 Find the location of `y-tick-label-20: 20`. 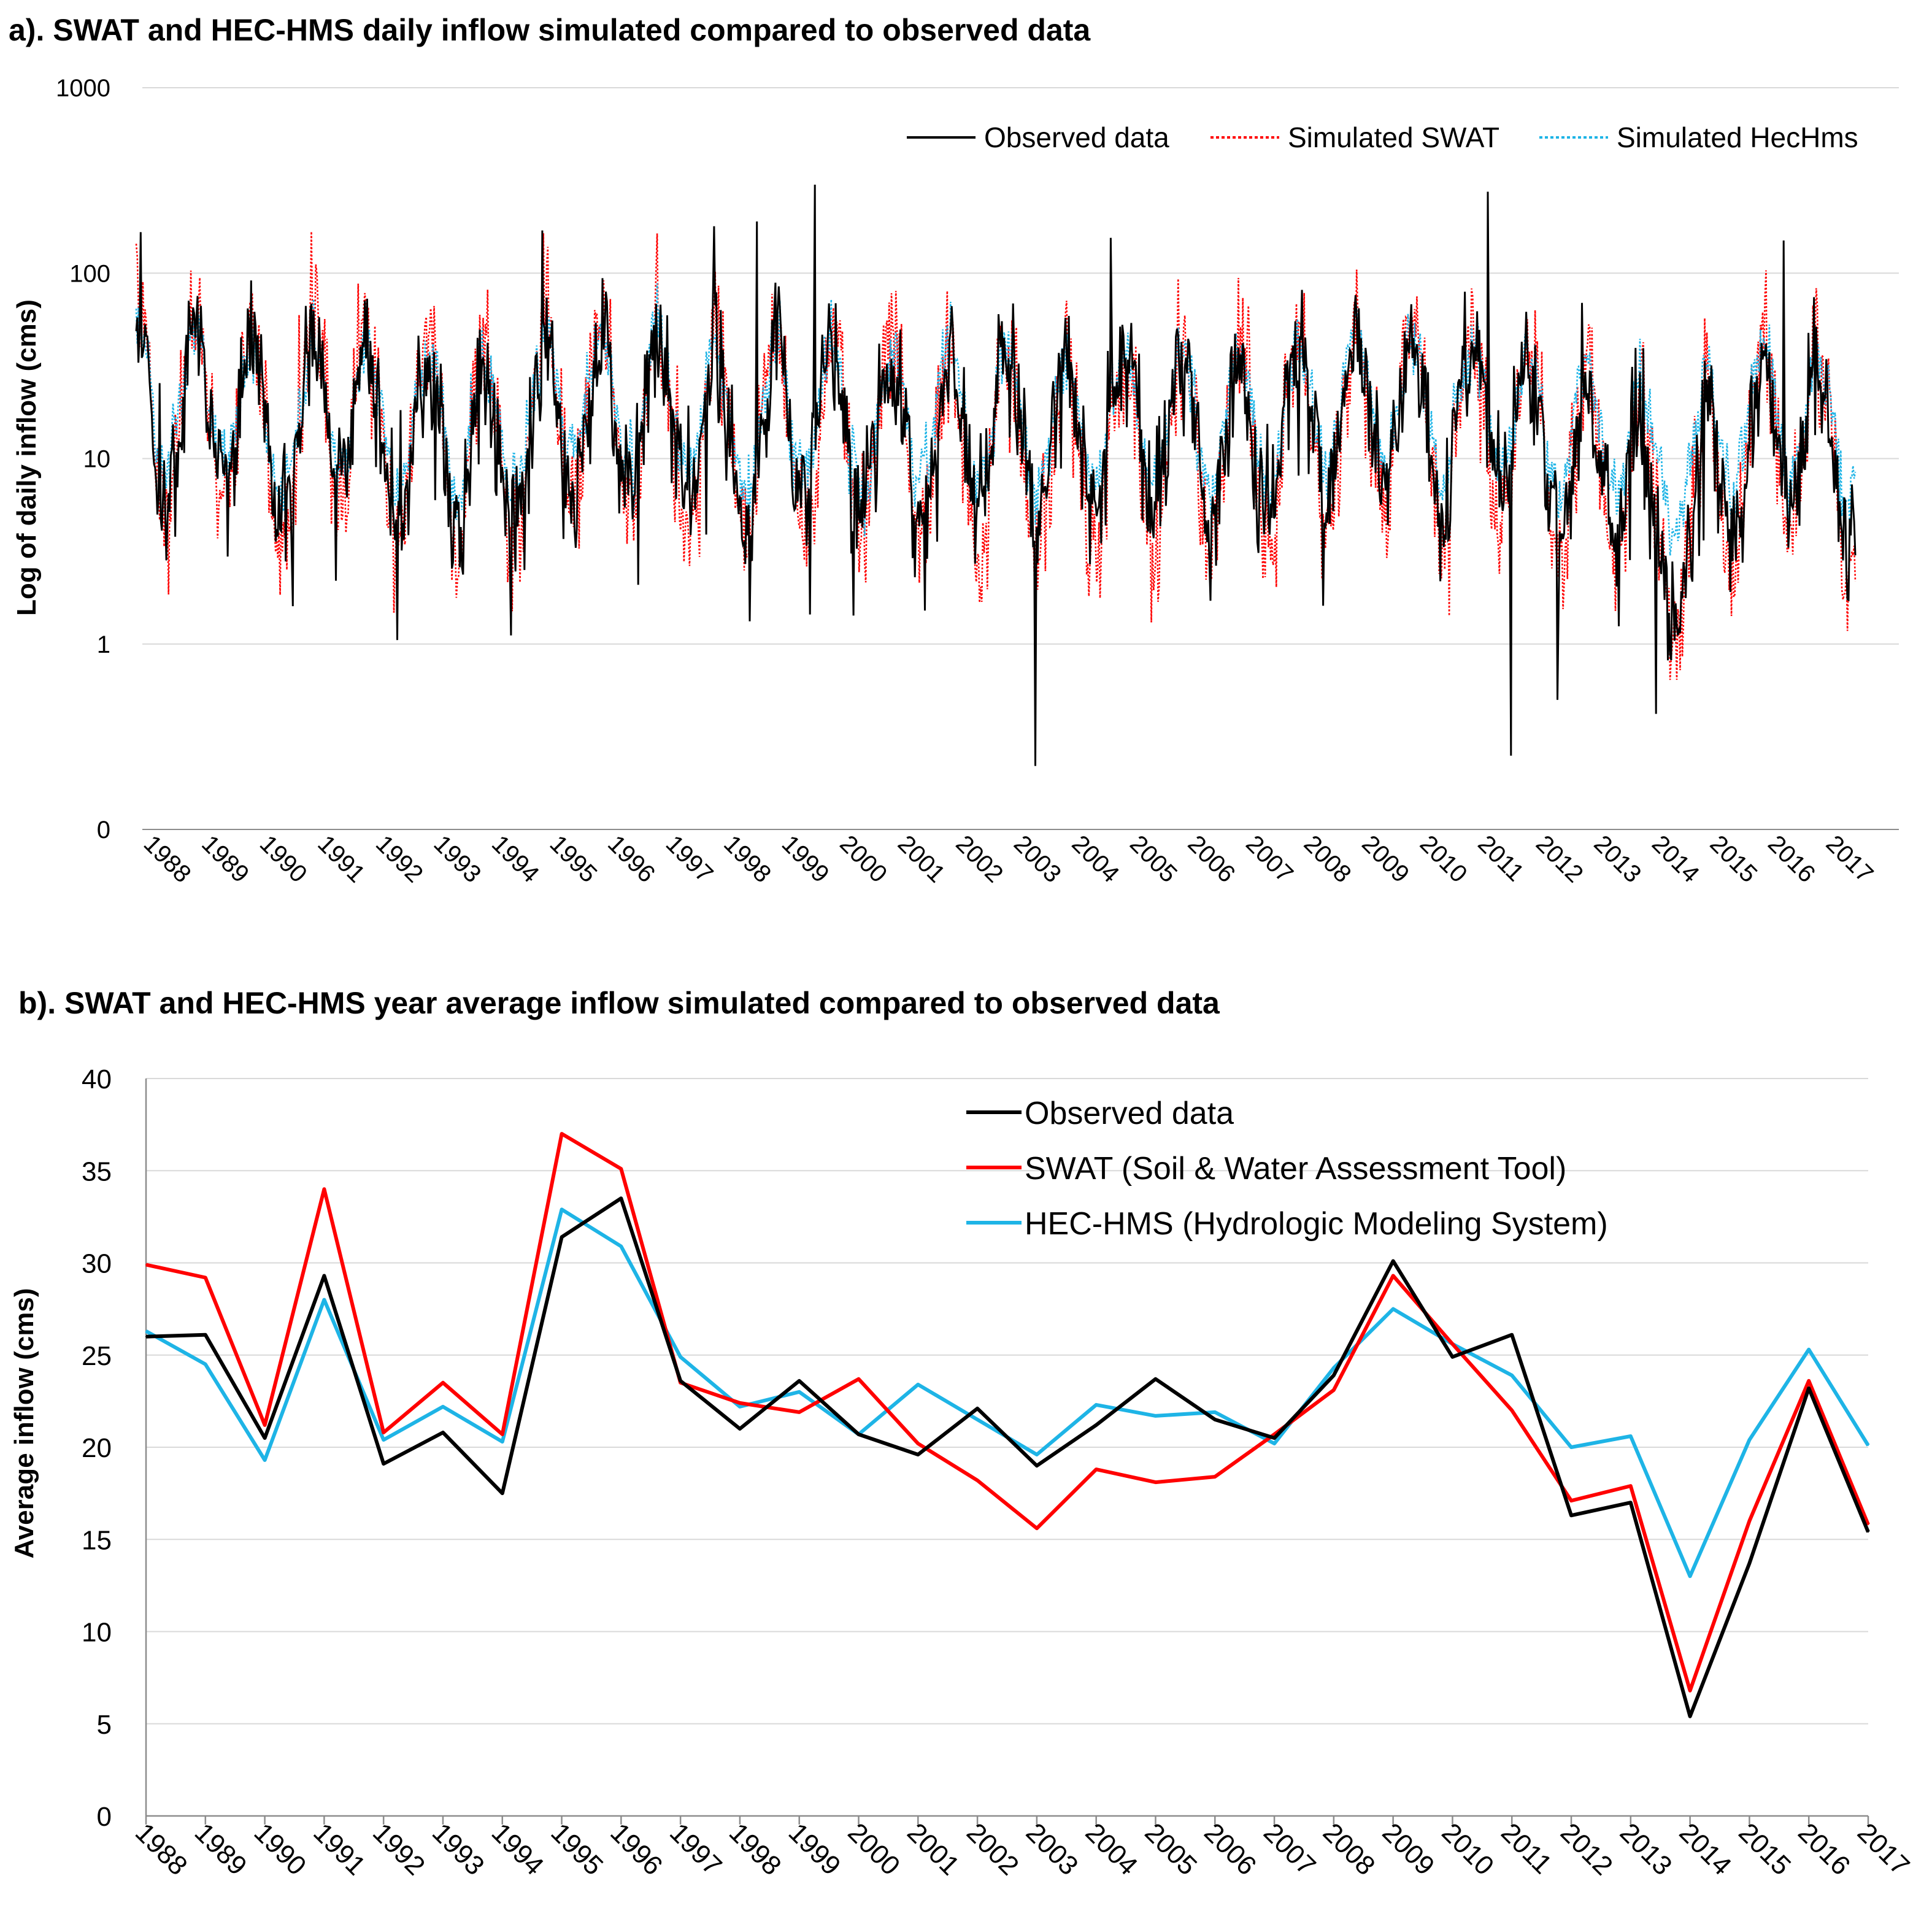

y-tick-label-20: 20 is located at coordinates (97, 1448).